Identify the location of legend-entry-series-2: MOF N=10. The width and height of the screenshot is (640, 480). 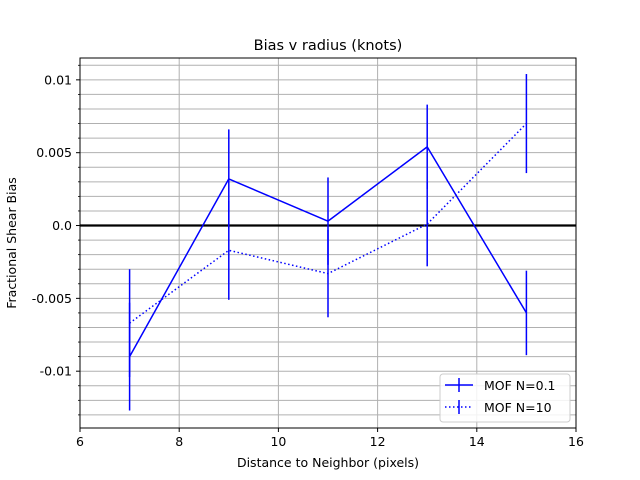
(498, 407).